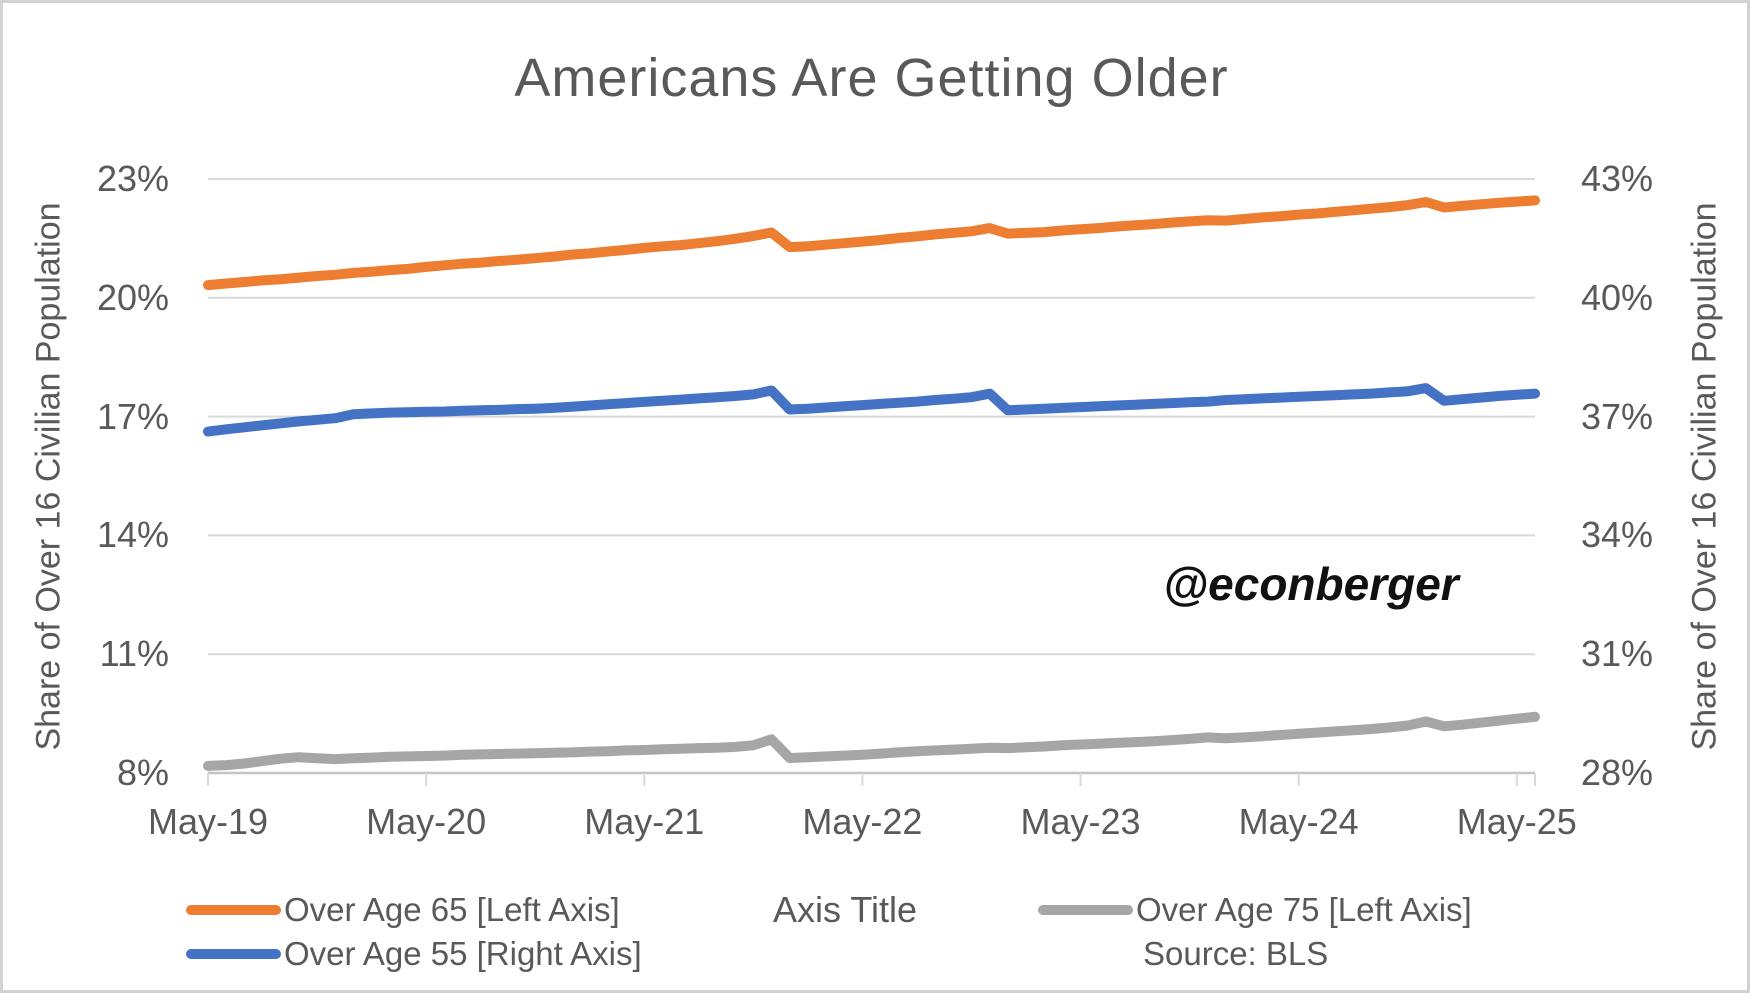 This screenshot has width=1750, height=993. I want to click on series-line-over-age-65-left-axis, so click(871, 243).